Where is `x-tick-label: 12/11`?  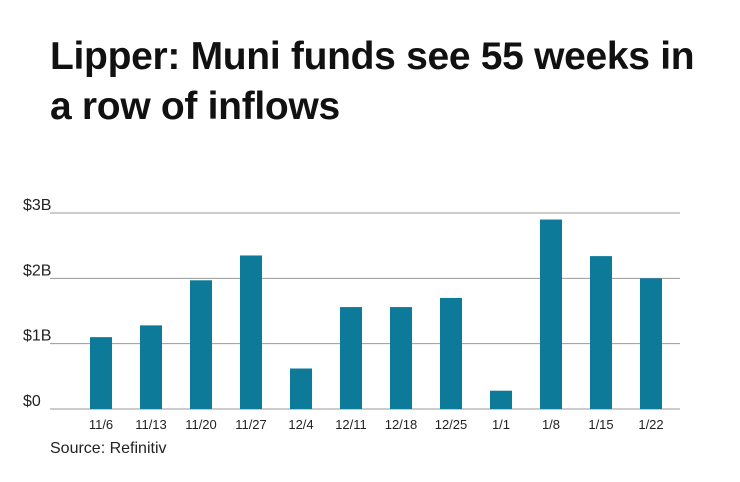 x-tick-label: 12/11 is located at coordinates (351, 424).